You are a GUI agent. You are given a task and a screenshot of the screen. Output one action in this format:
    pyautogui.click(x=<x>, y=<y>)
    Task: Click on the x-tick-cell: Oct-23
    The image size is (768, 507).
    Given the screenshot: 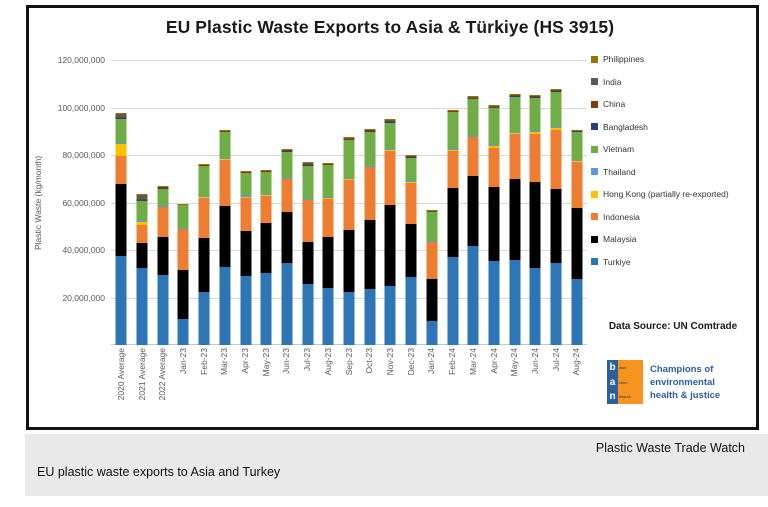 What is the action you would take?
    pyautogui.click(x=369, y=389)
    